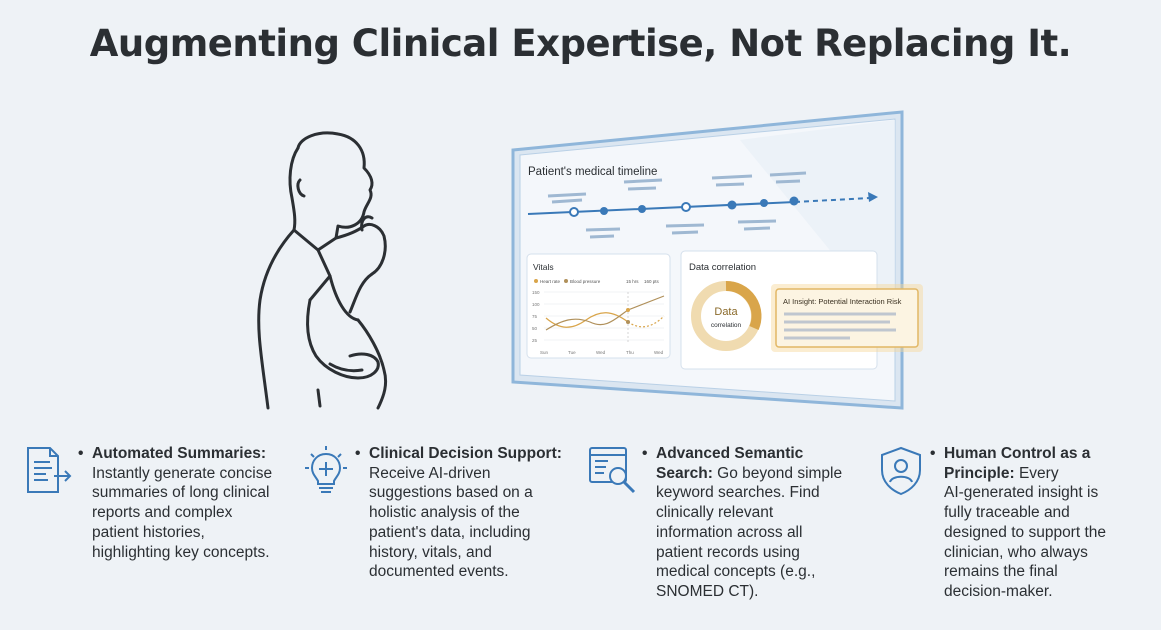 The image size is (1161, 630). I want to click on feature-line: documented events., so click(439, 572).